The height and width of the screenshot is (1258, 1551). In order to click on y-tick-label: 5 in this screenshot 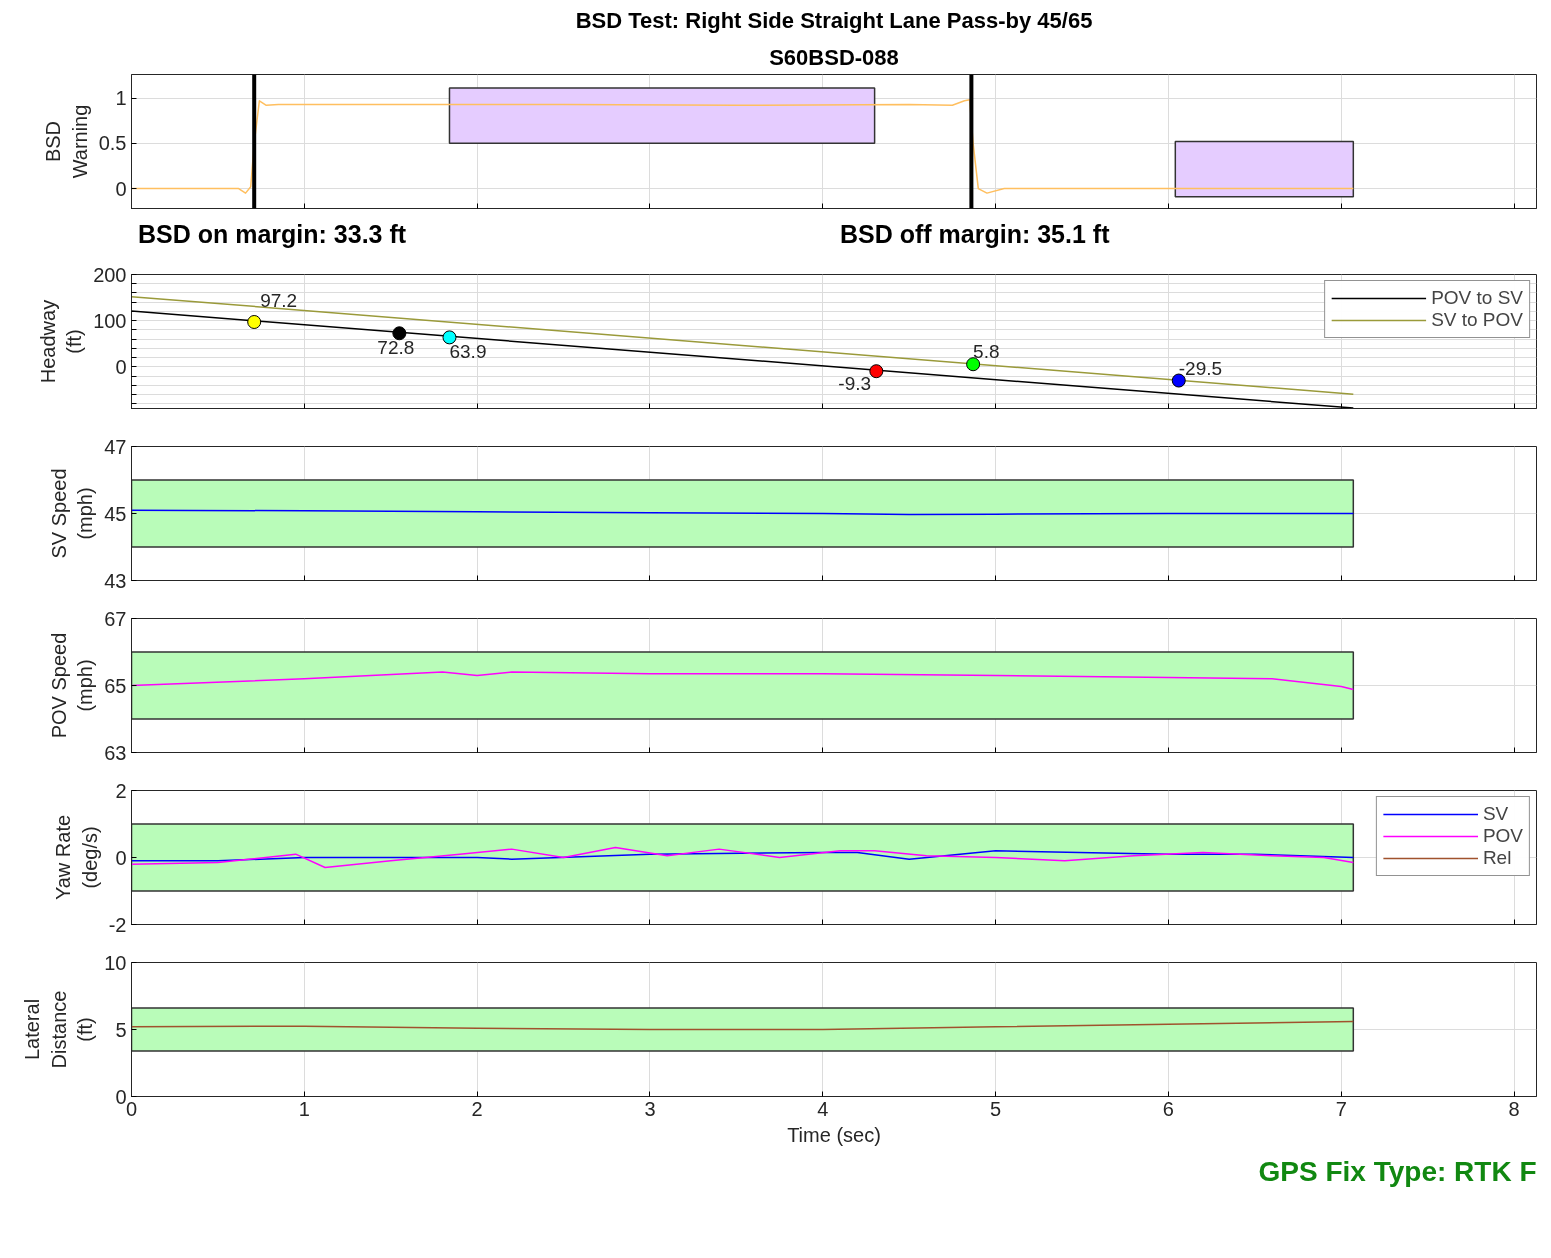, I will do `click(121, 1029)`.